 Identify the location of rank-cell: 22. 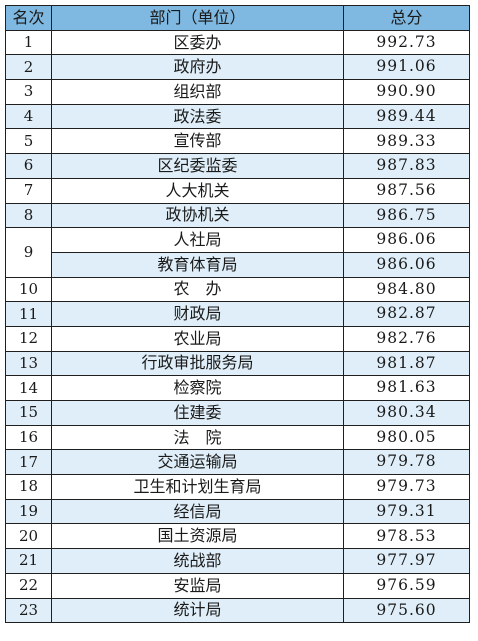
(28, 585).